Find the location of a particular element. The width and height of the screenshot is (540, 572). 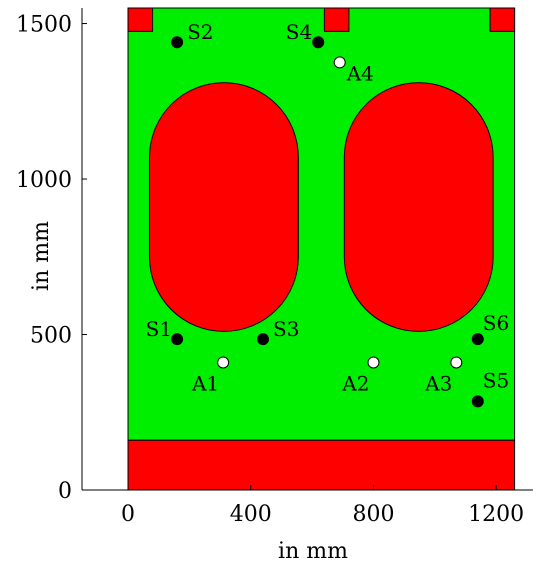

x-axis-label: in mm is located at coordinates (313, 551).